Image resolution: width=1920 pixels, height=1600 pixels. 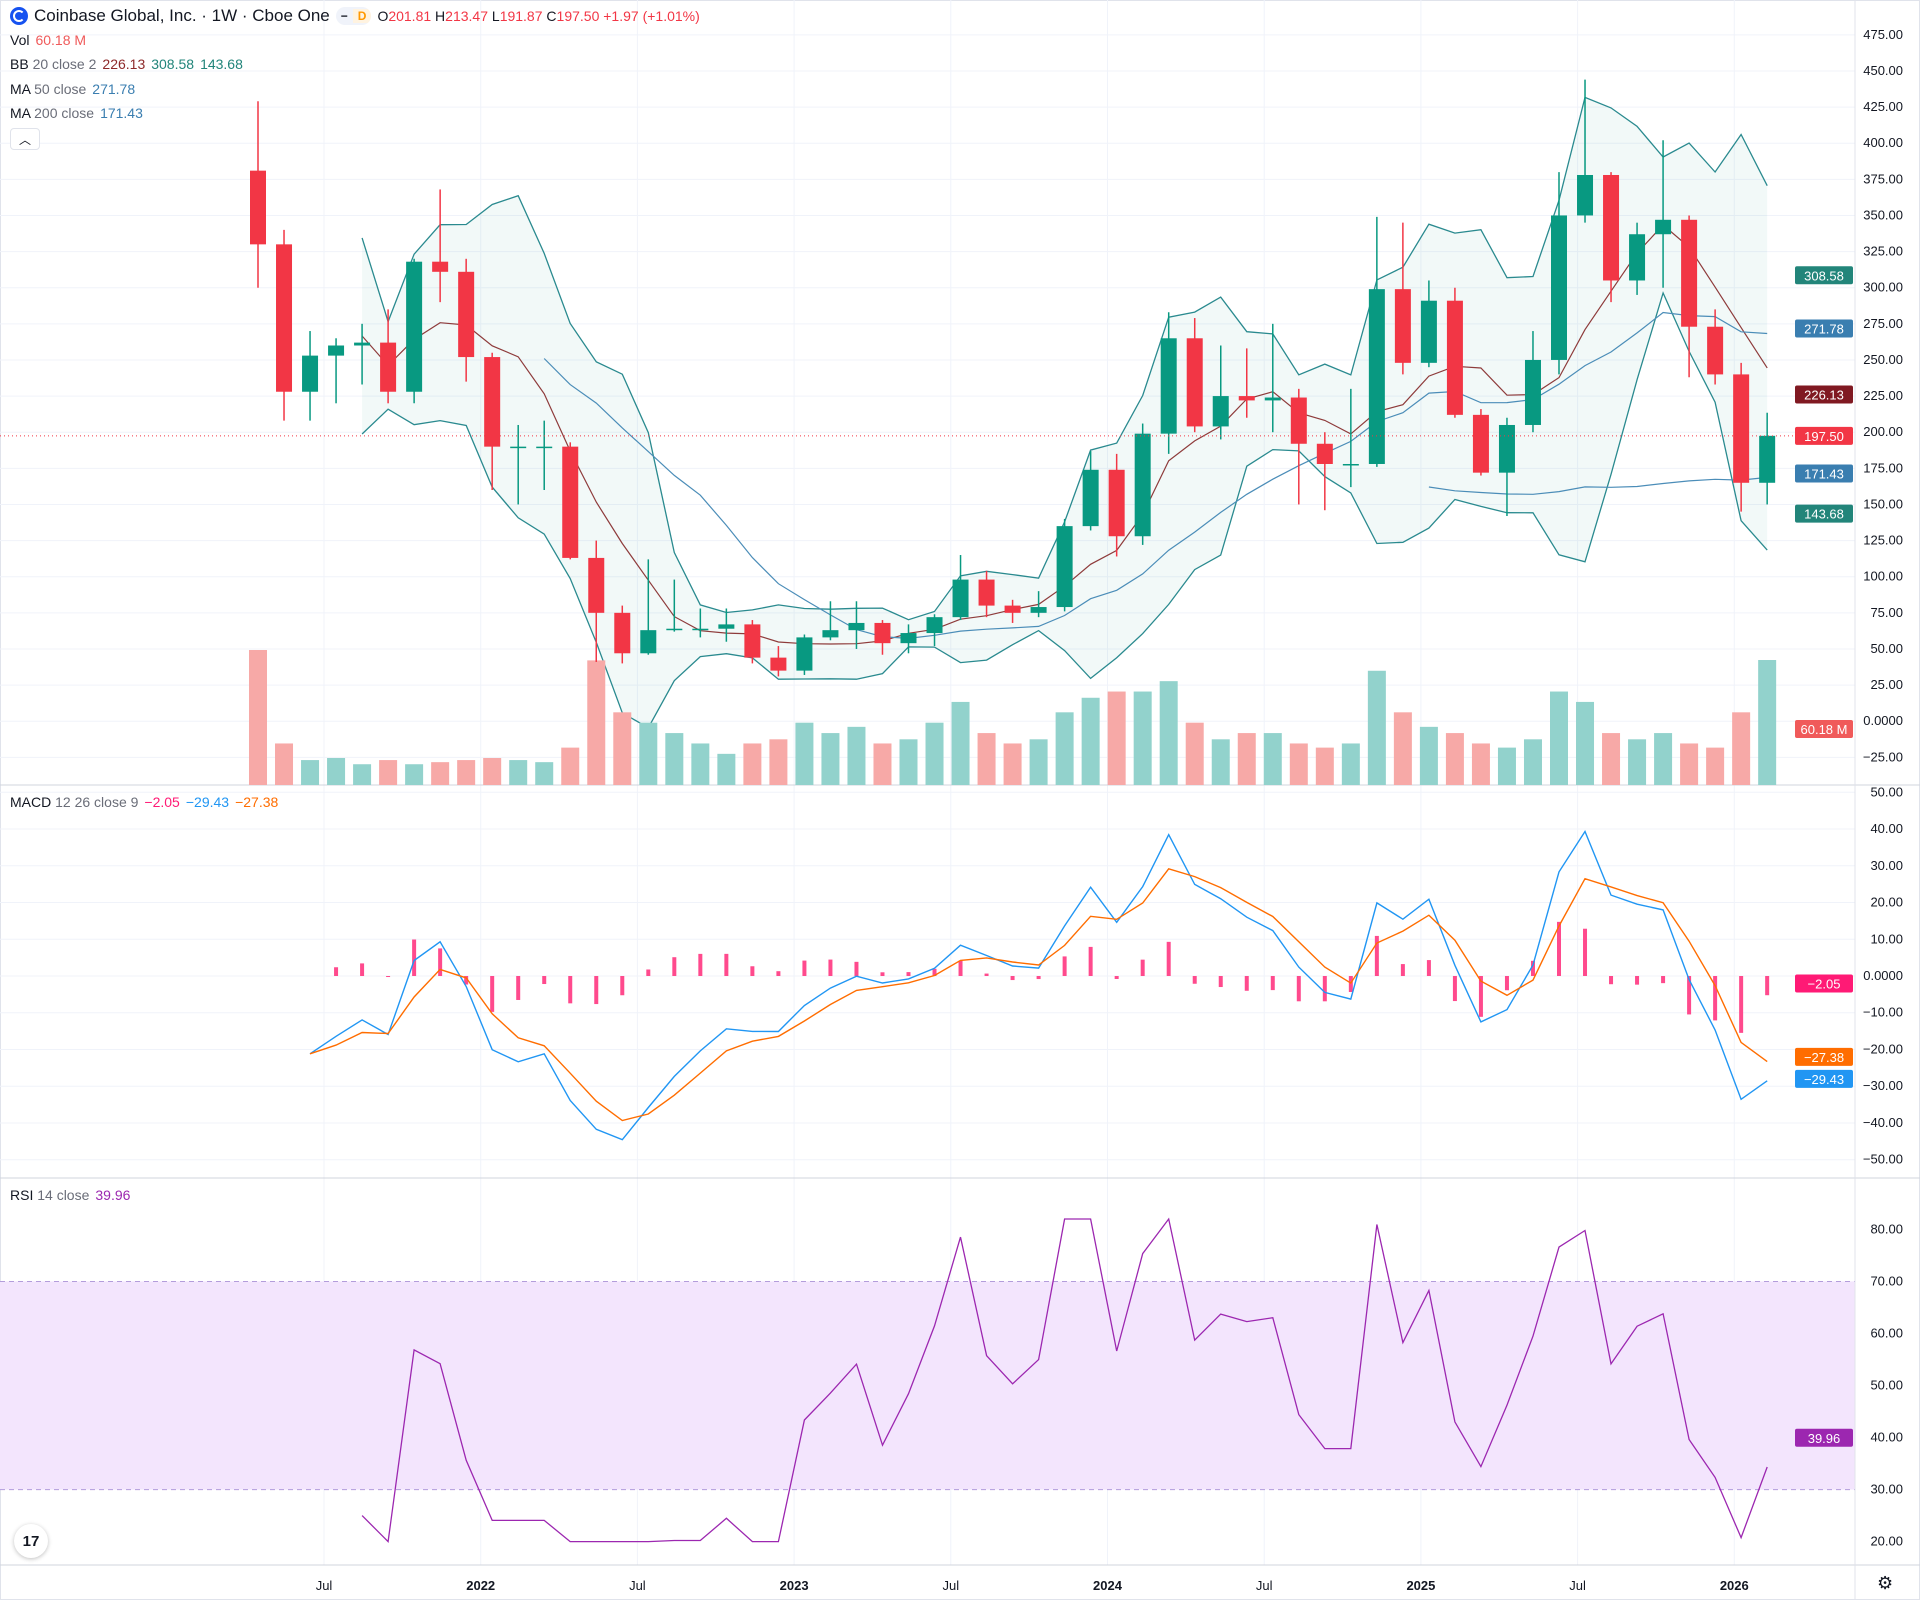 What do you see at coordinates (1883, 431) in the screenshot?
I see `price-axis-label: 200.00` at bounding box center [1883, 431].